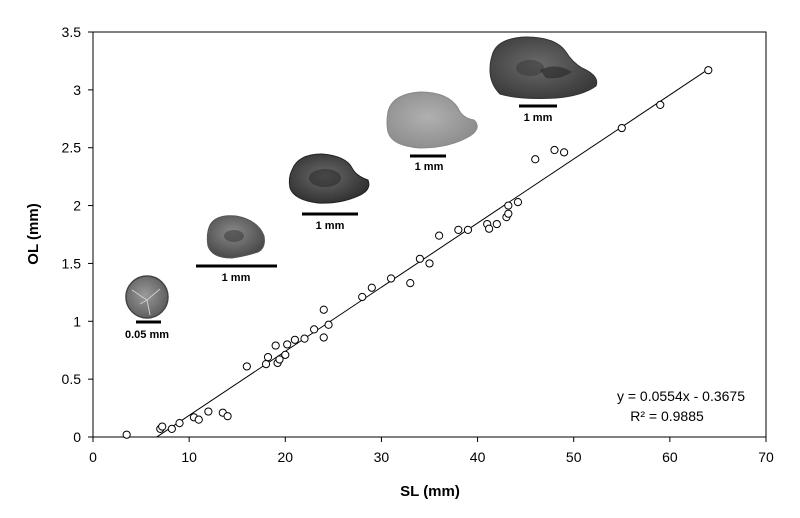  What do you see at coordinates (77, 321) in the screenshot?
I see `y-tick-label: 1` at bounding box center [77, 321].